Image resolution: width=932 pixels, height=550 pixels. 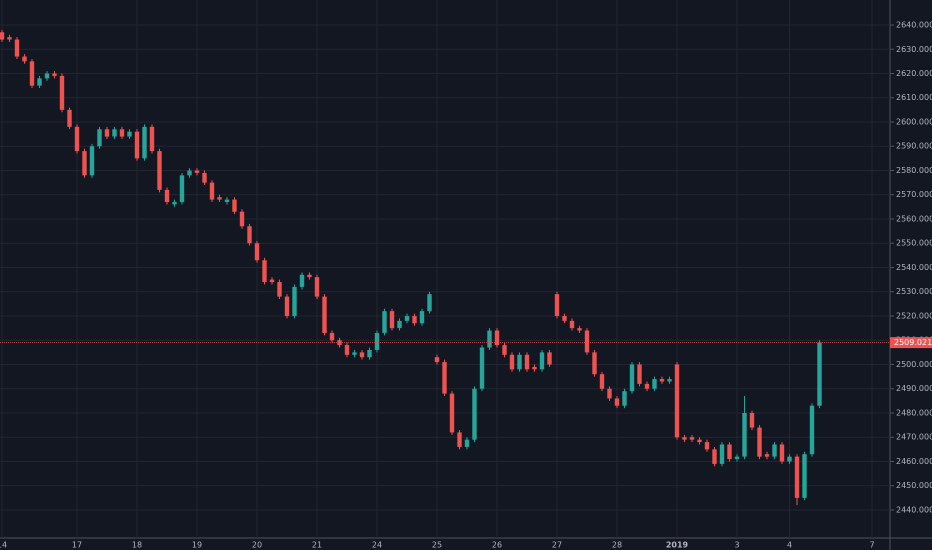 I want to click on y-tick-label: 2490.0000, so click(x=914, y=388).